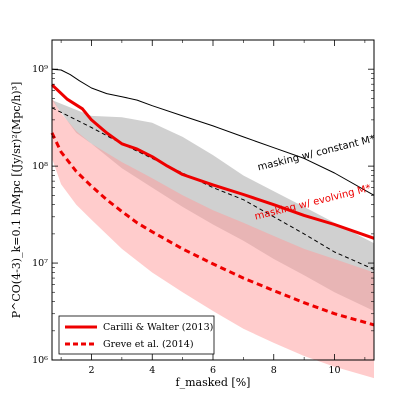 The height and width of the screenshot is (415, 415). What do you see at coordinates (213, 370) in the screenshot?
I see `x-tick-label: 6` at bounding box center [213, 370].